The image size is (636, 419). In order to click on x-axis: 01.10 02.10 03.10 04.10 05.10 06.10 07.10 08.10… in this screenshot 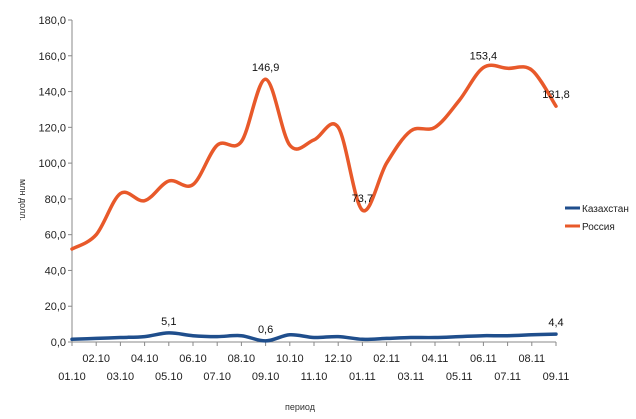, I will do `click(314, 362)`.